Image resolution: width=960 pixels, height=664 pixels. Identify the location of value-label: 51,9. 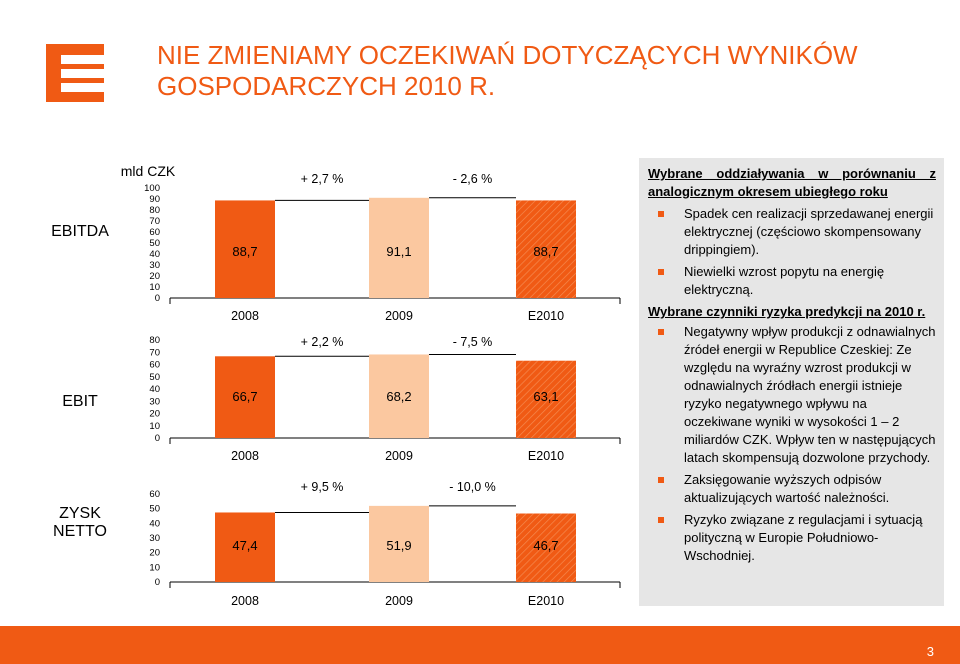
(398, 545).